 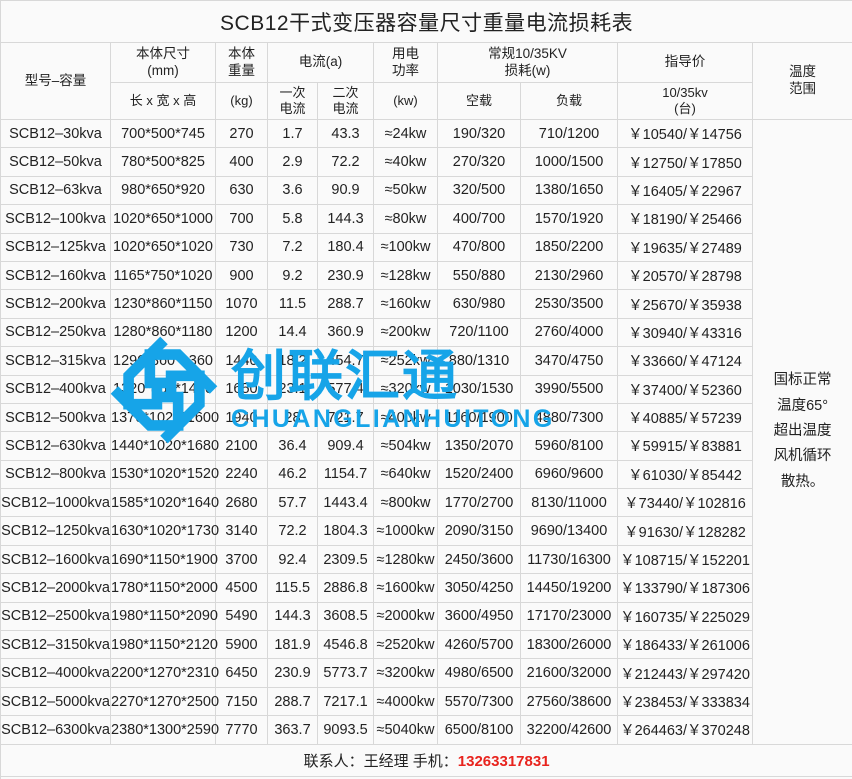 What do you see at coordinates (164, 588) in the screenshot?
I see `cell-dim: 1780*1150*2000` at bounding box center [164, 588].